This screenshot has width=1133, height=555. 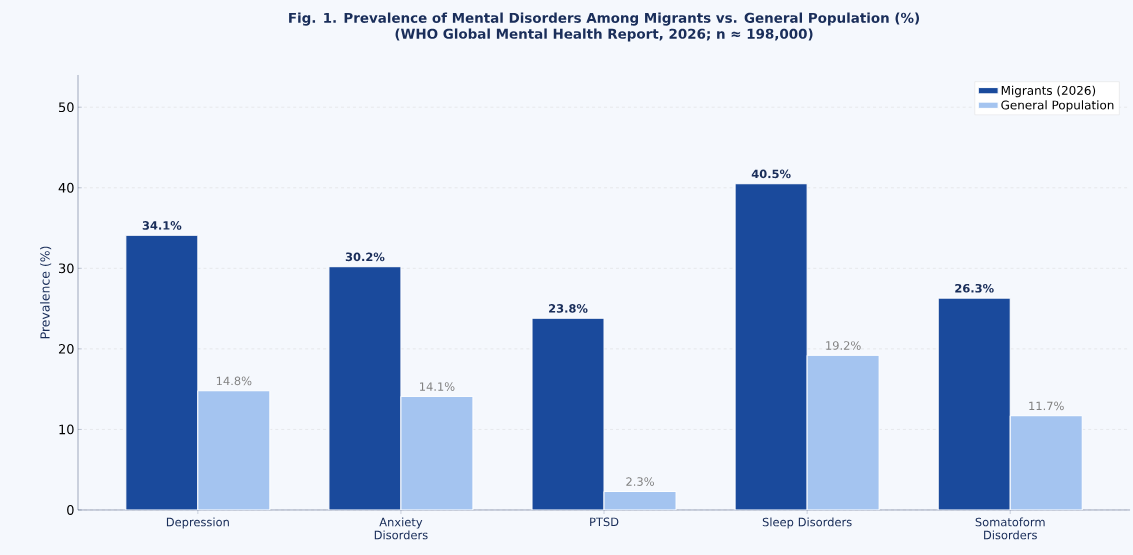 What do you see at coordinates (604, 522) in the screenshot?
I see `x-tick-label: PTSD` at bounding box center [604, 522].